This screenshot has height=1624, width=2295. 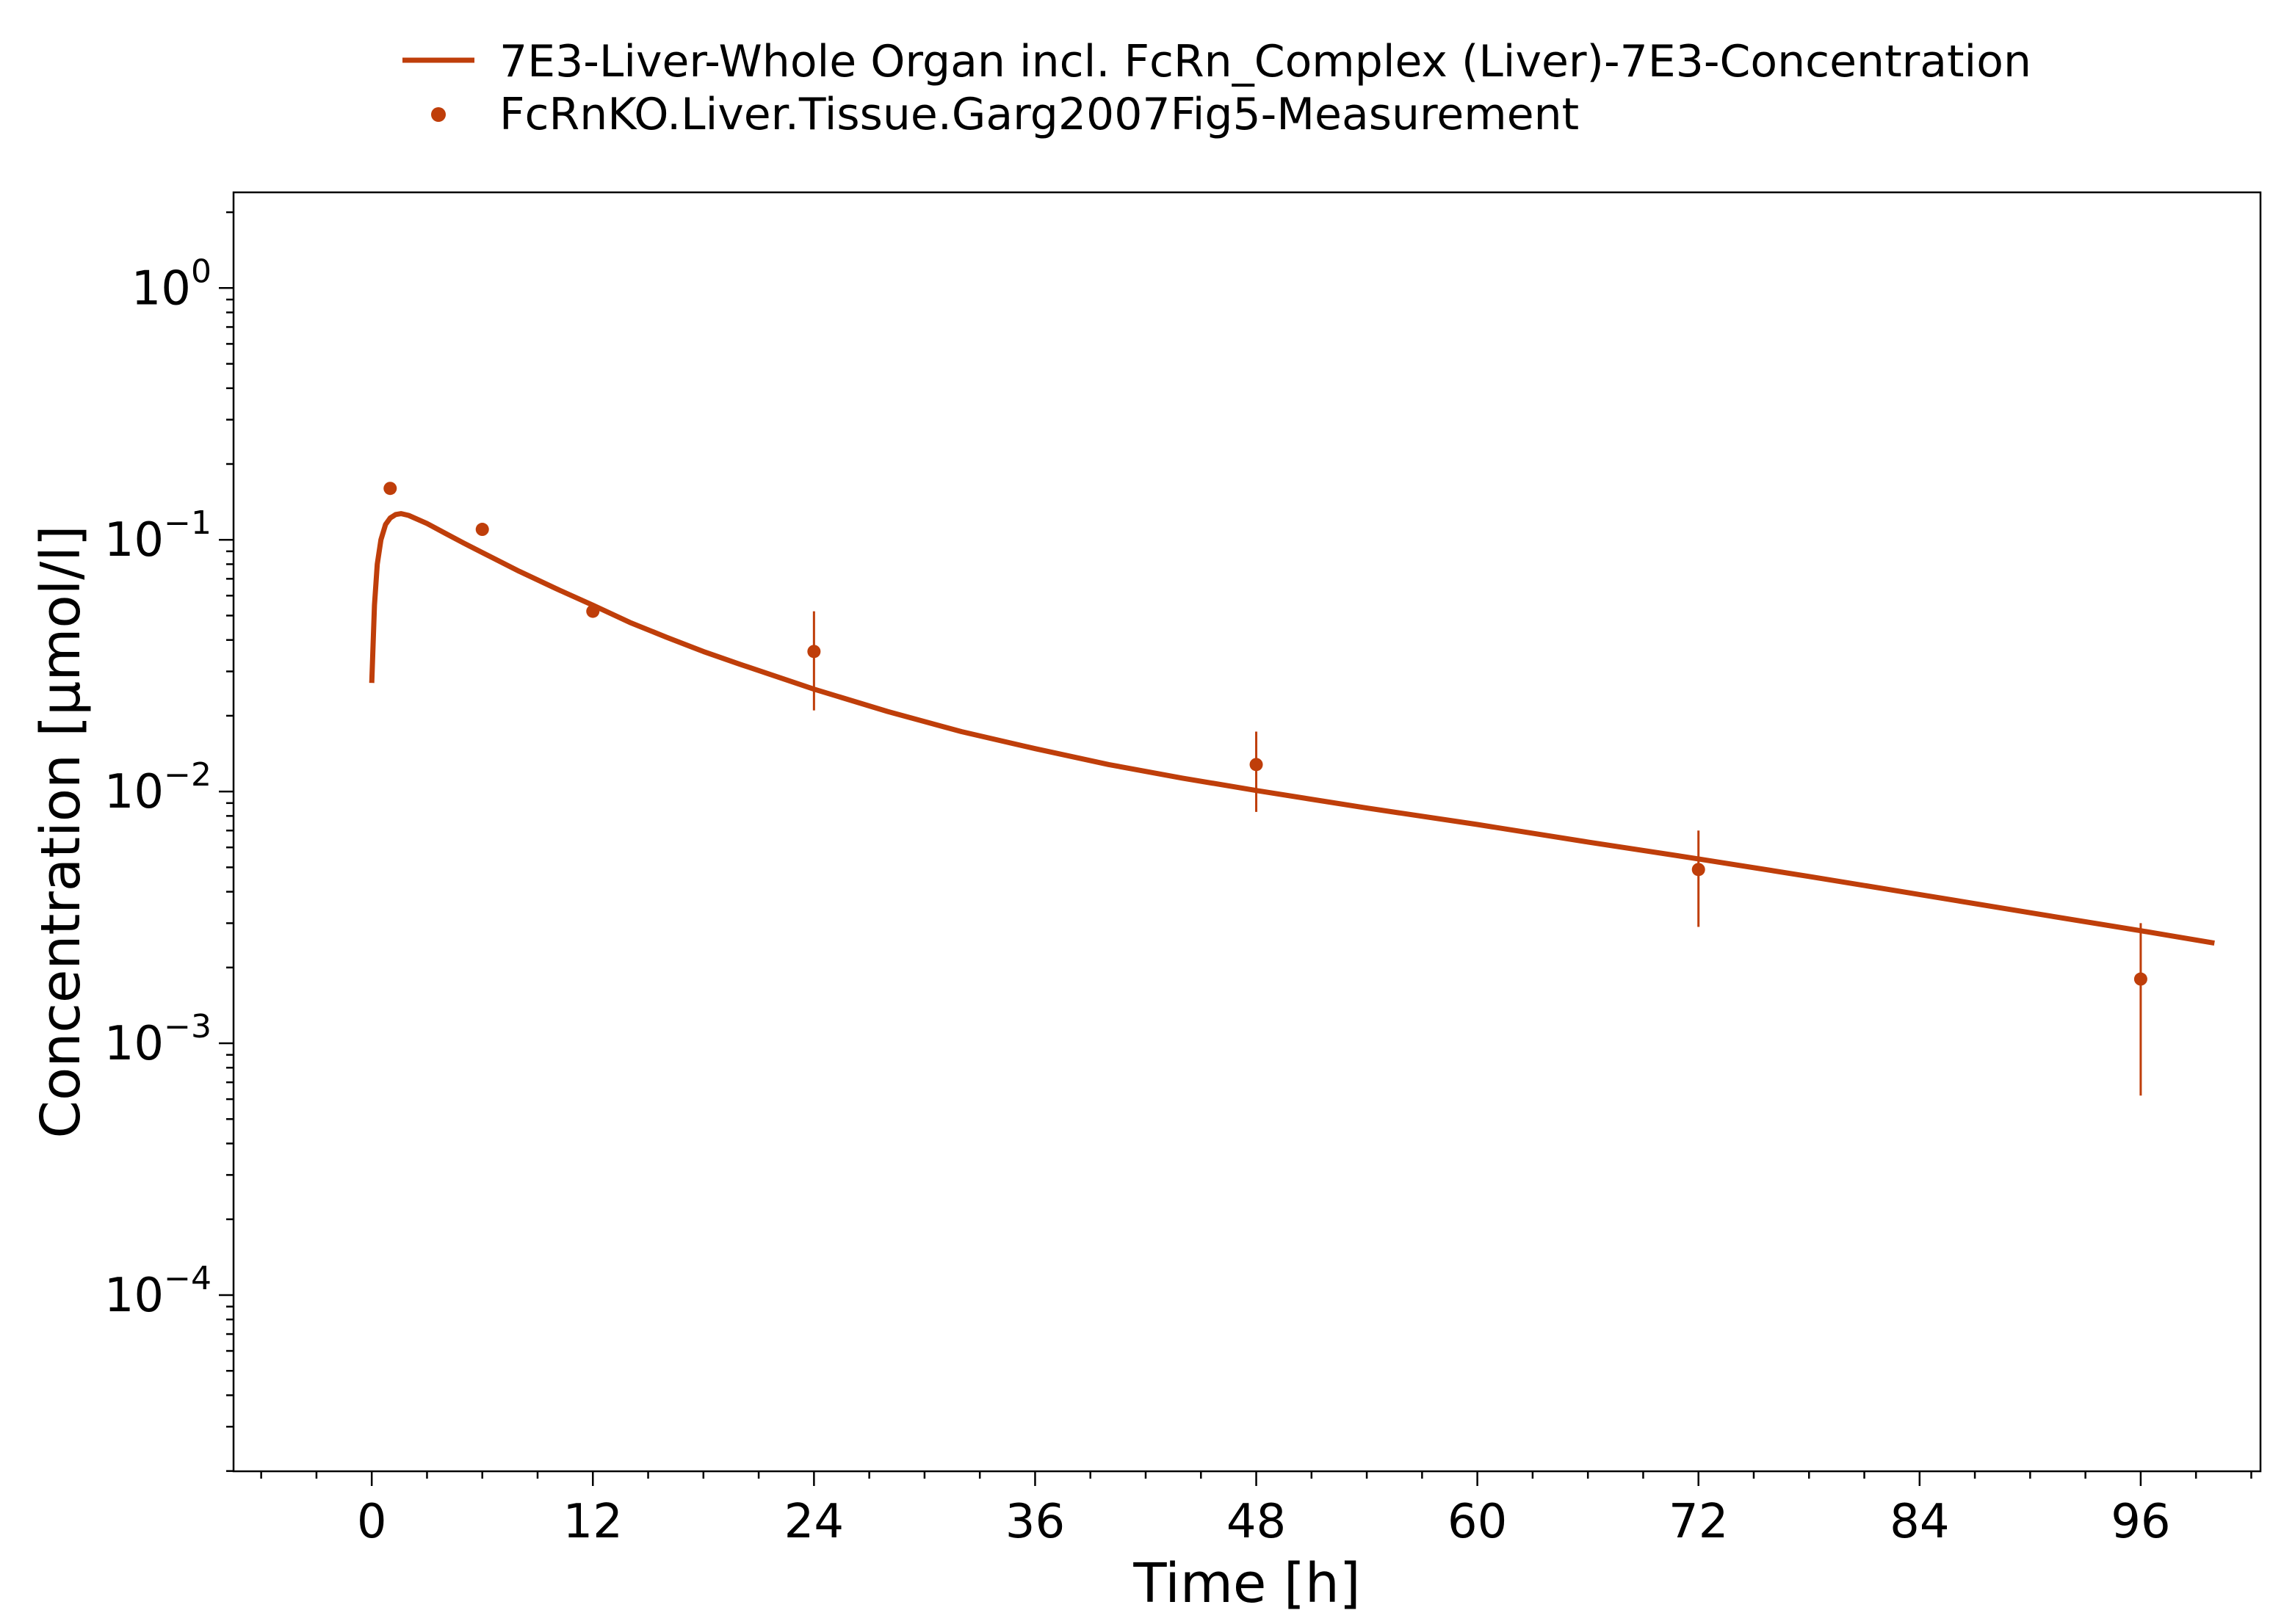 I want to click on y-tick-label: 10⁻⁴, so click(x=158, y=1291).